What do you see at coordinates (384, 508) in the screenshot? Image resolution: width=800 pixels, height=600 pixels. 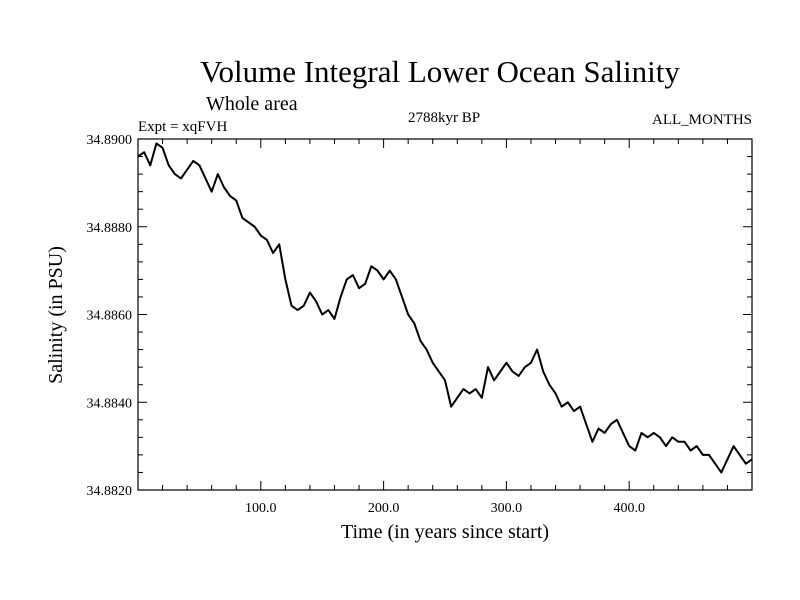 I see `x-tick-label: 200.0` at bounding box center [384, 508].